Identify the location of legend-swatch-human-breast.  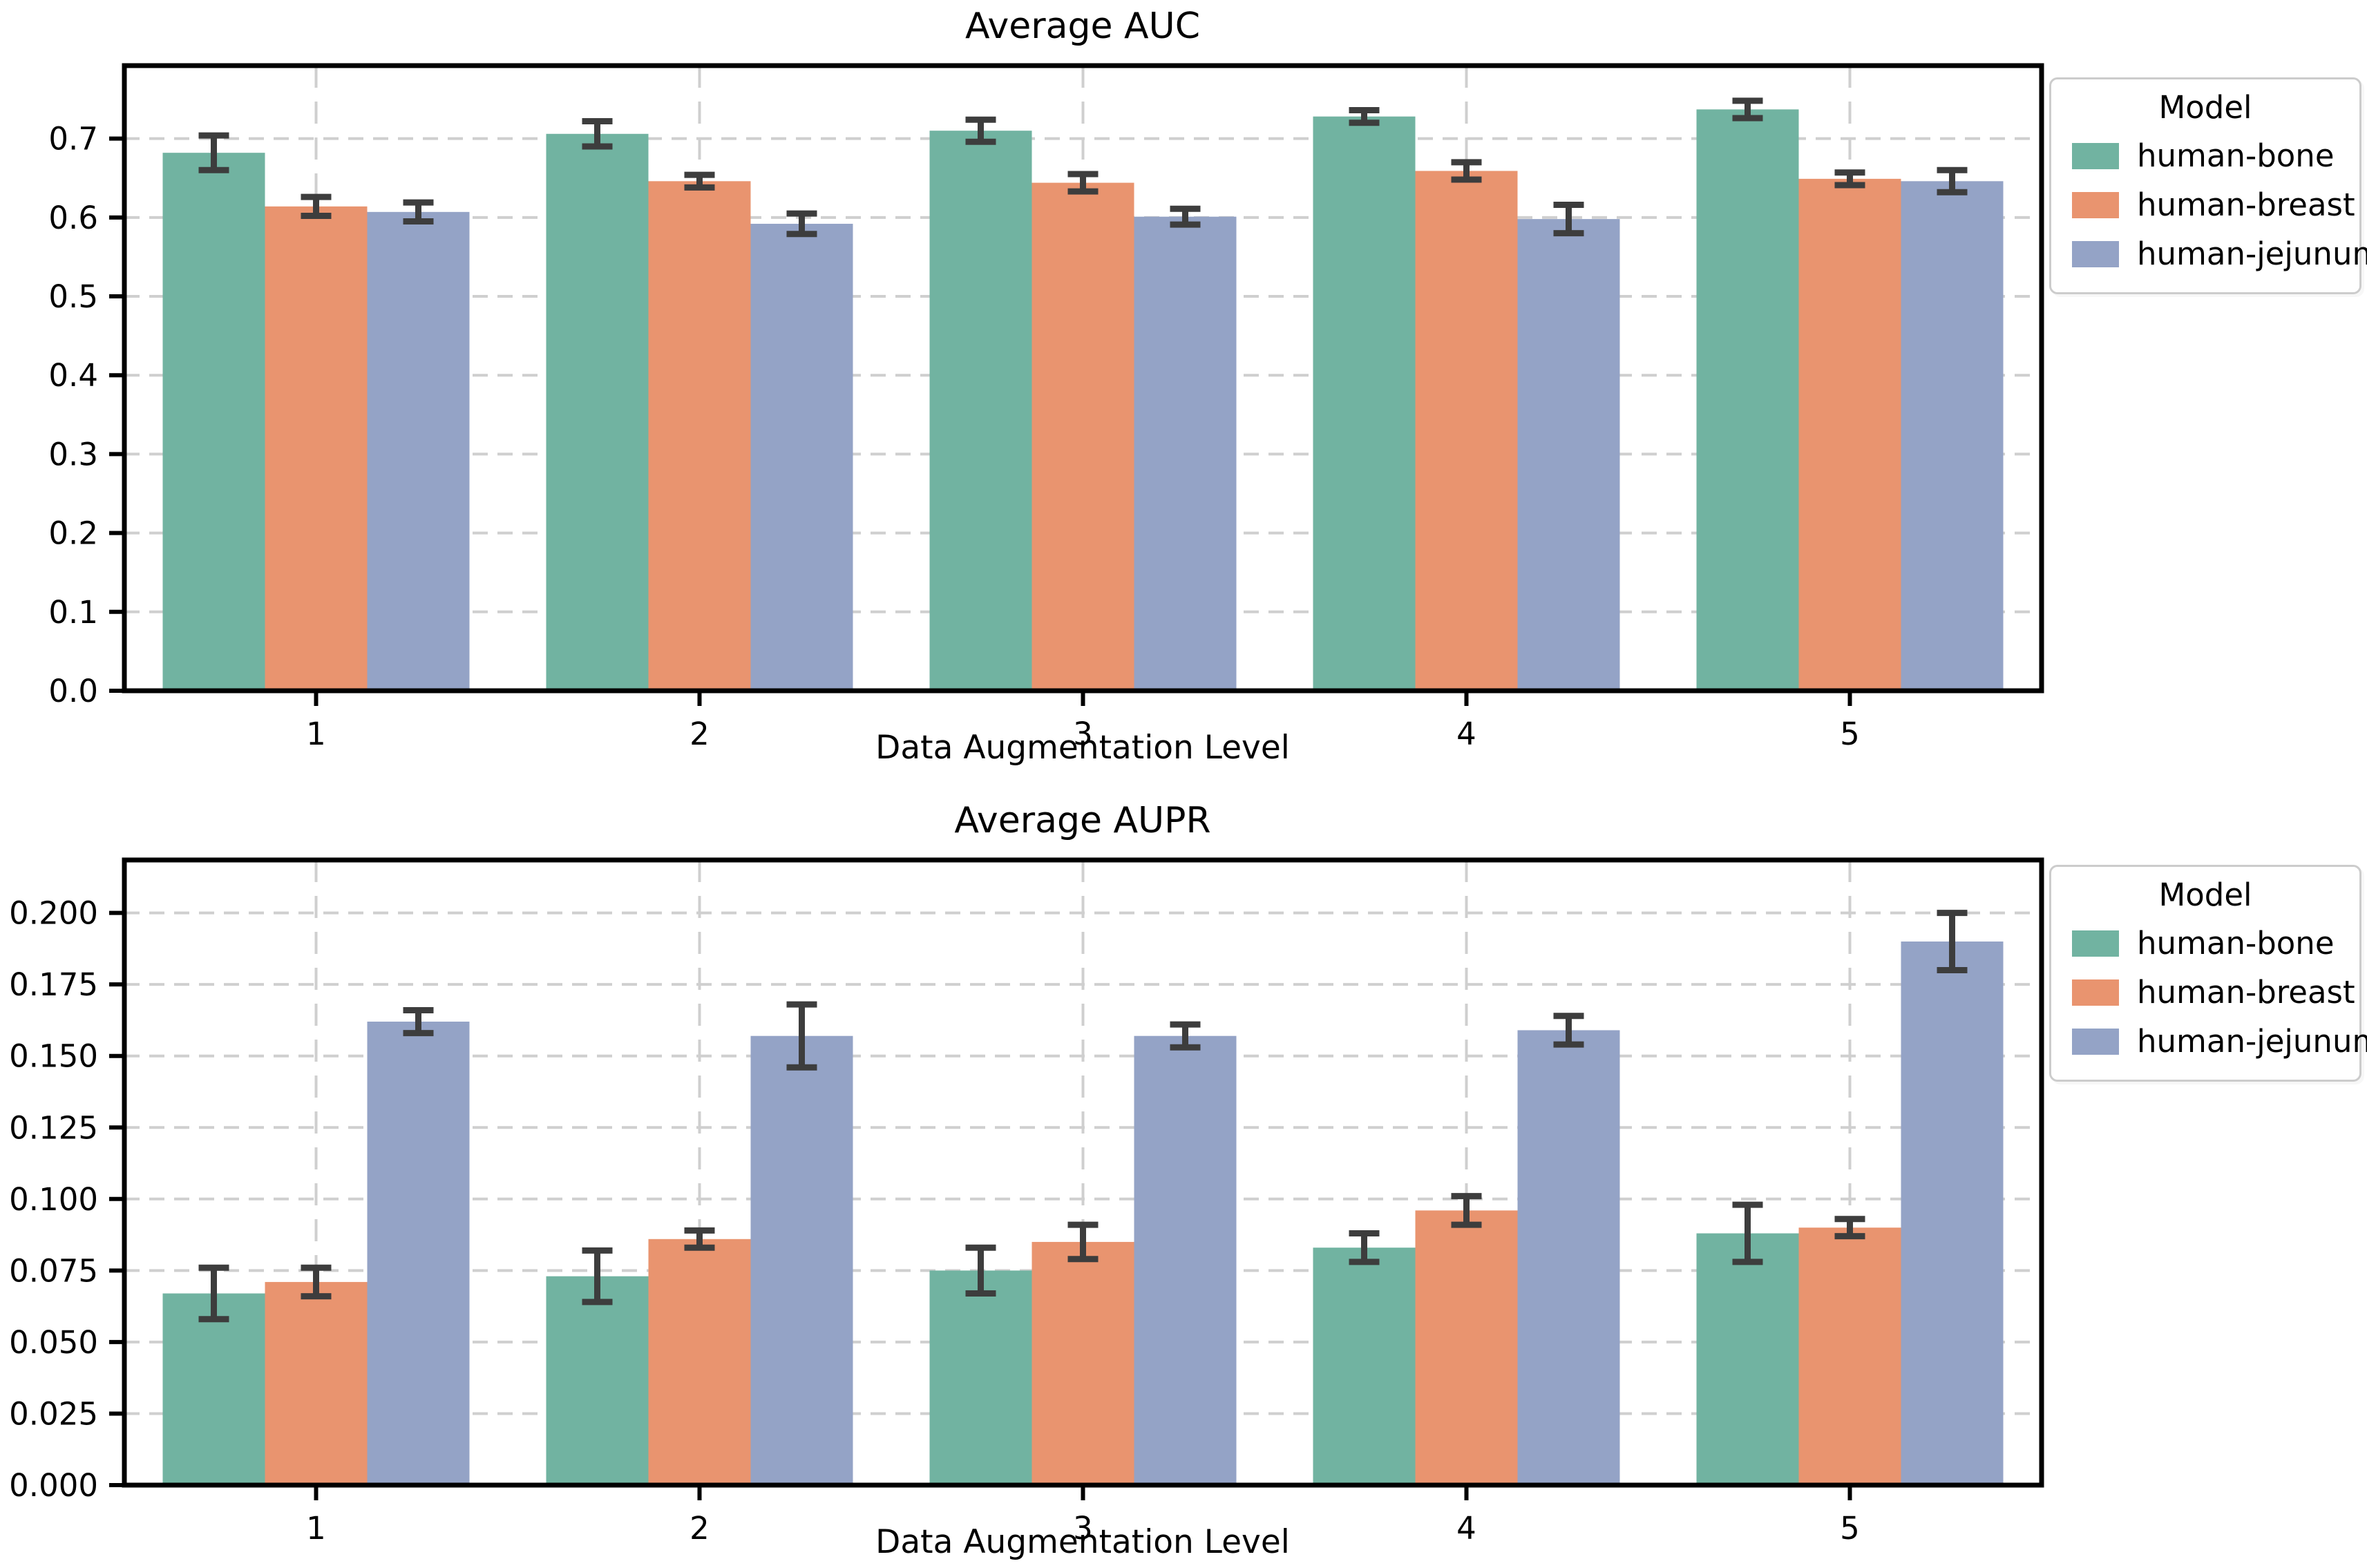
(2095, 992).